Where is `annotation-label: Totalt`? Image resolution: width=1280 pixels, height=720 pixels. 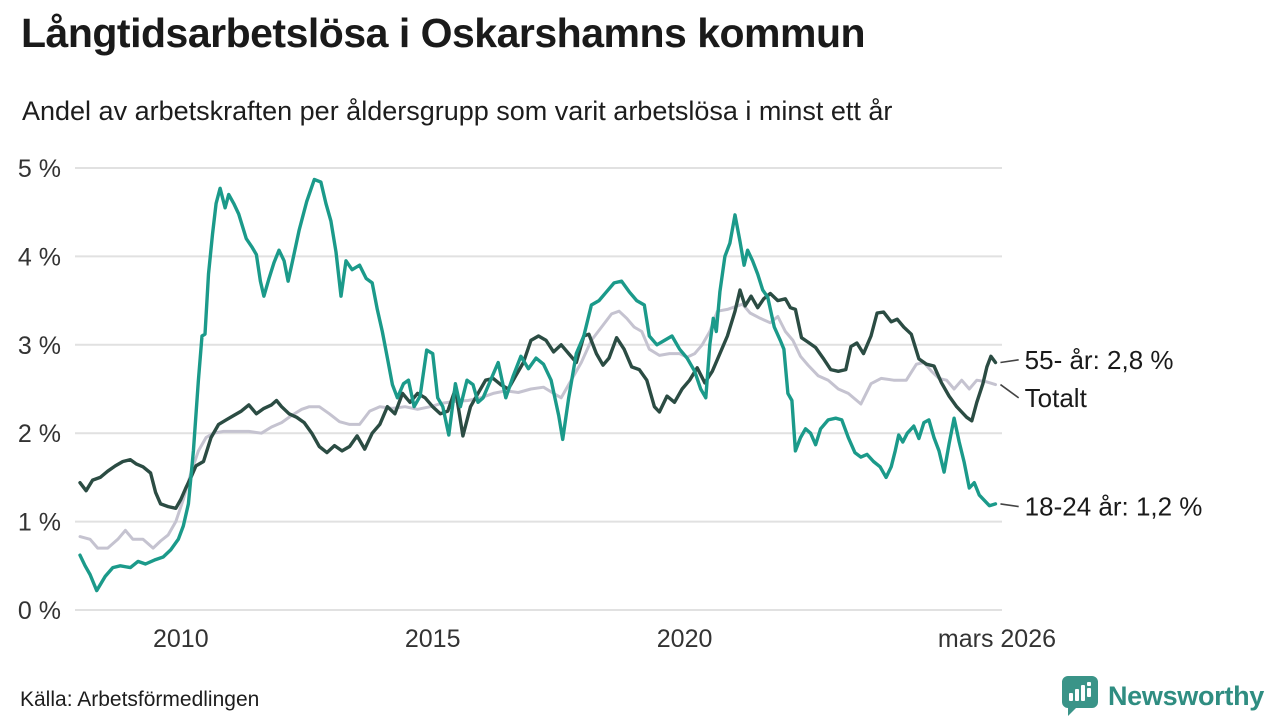 annotation-label: Totalt is located at coordinates (1056, 398).